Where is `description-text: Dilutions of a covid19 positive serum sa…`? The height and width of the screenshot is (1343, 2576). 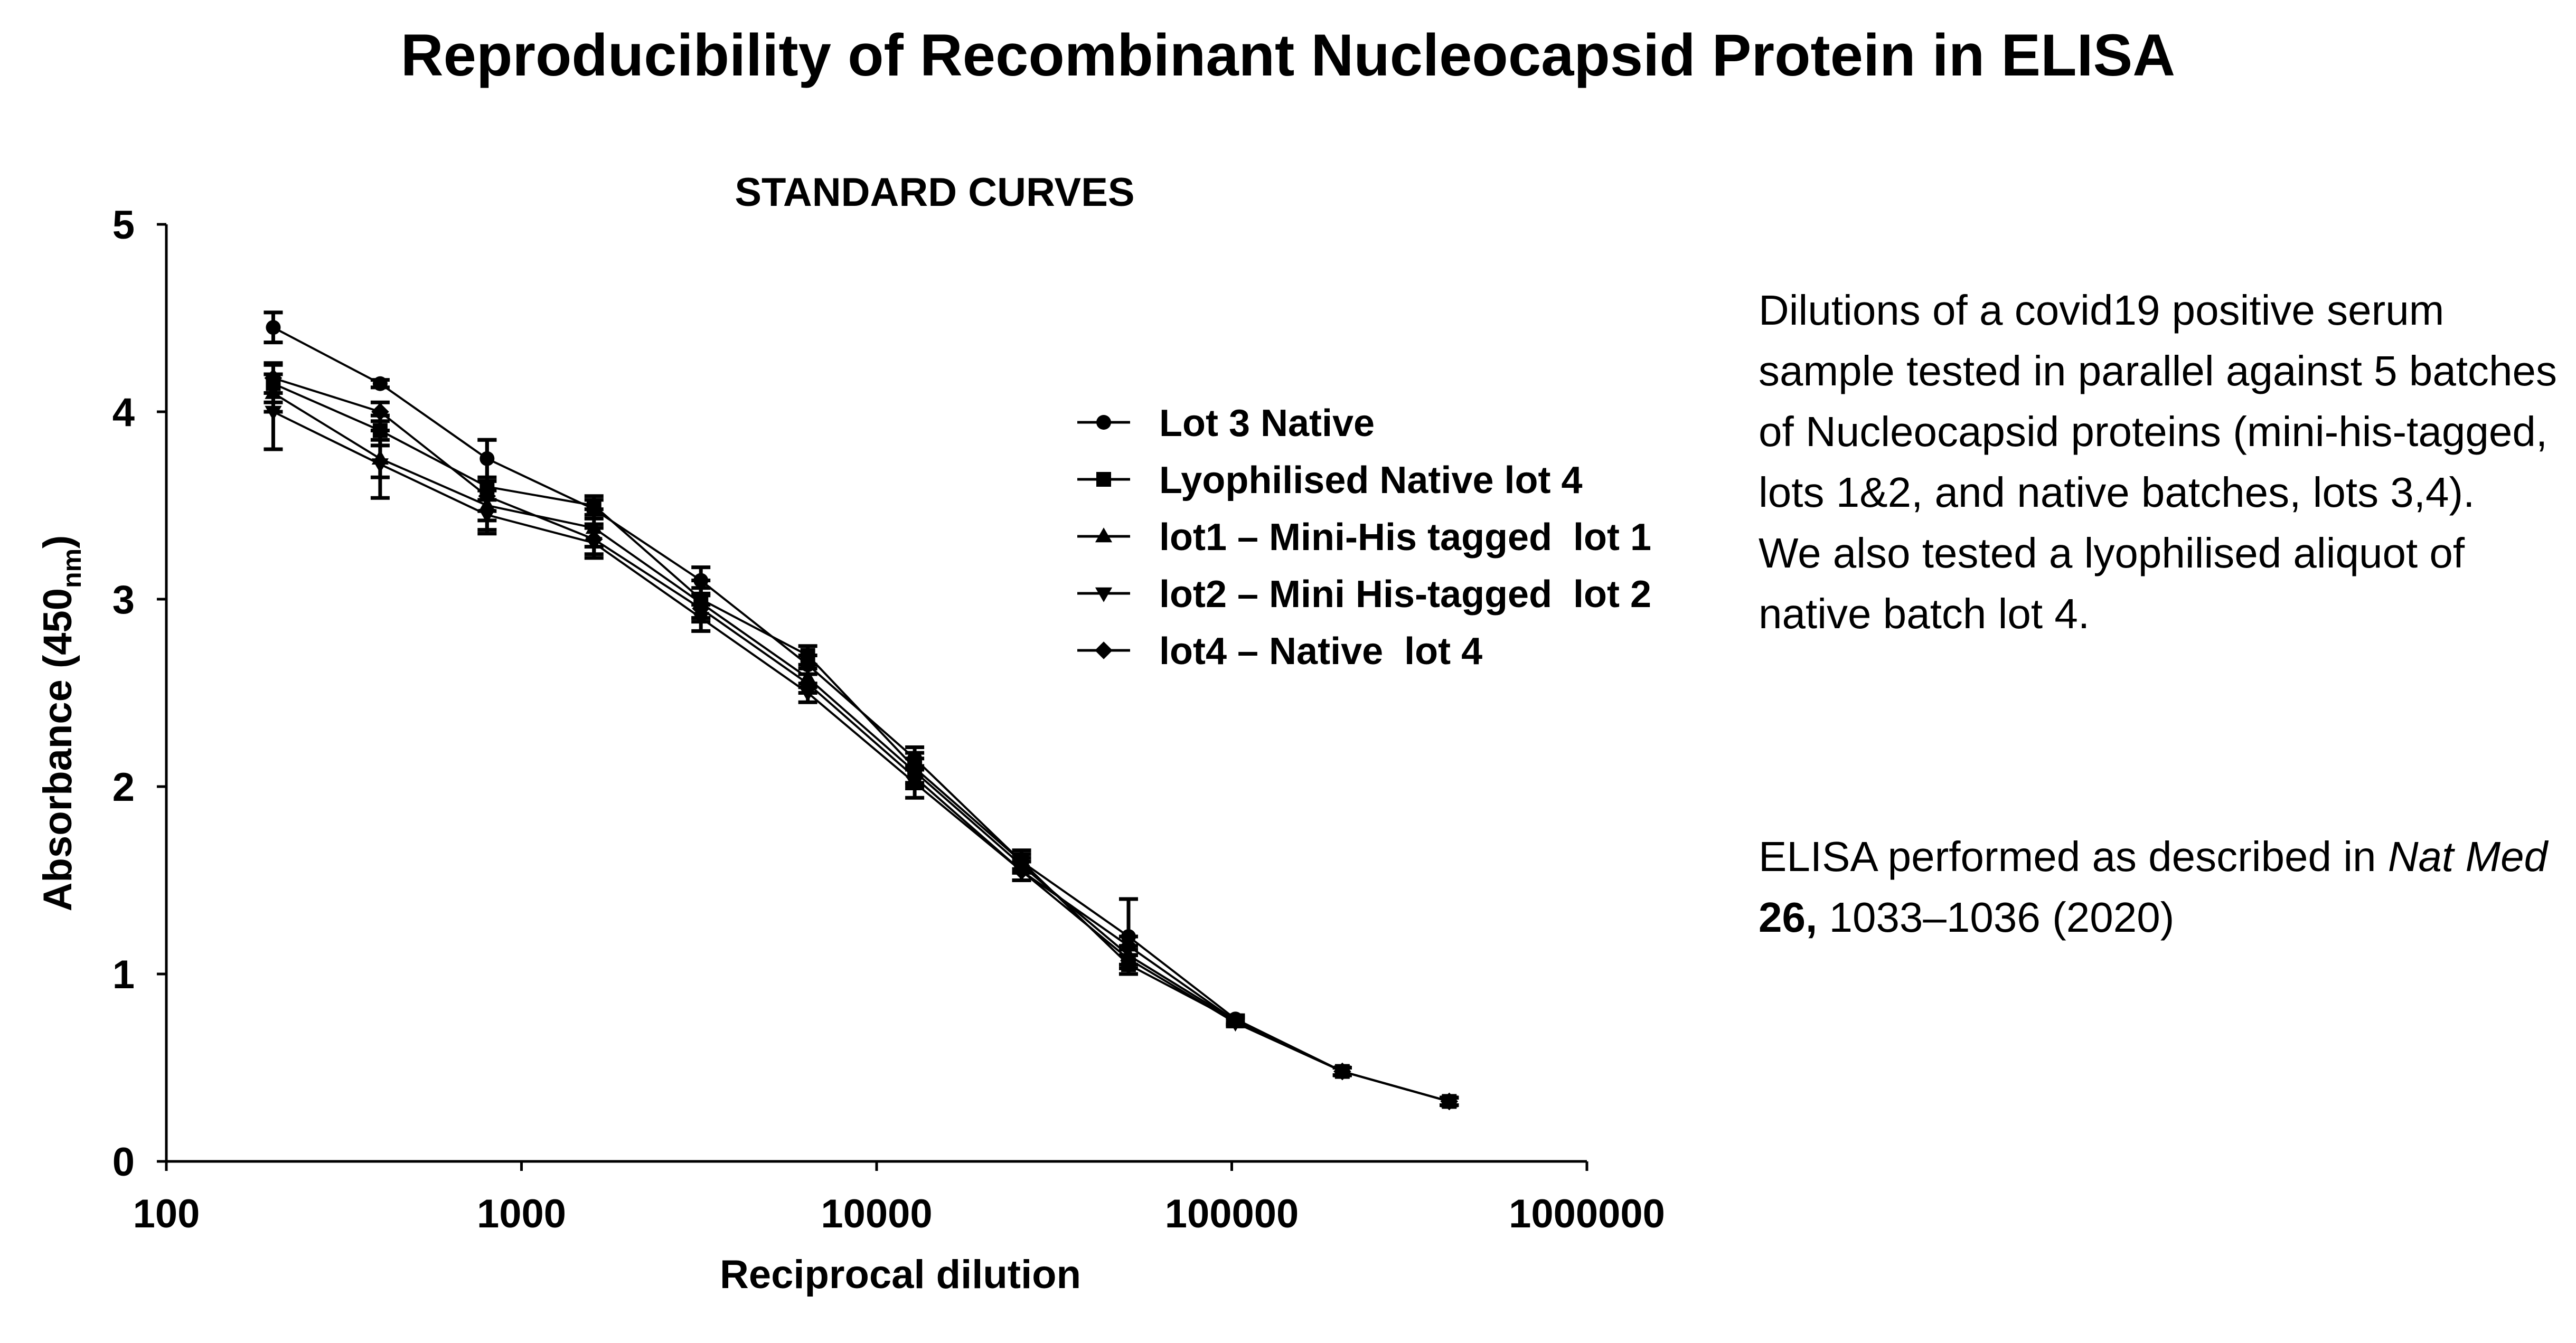 description-text: Dilutions of a covid19 positive serum sa… is located at coordinates (2160, 462).